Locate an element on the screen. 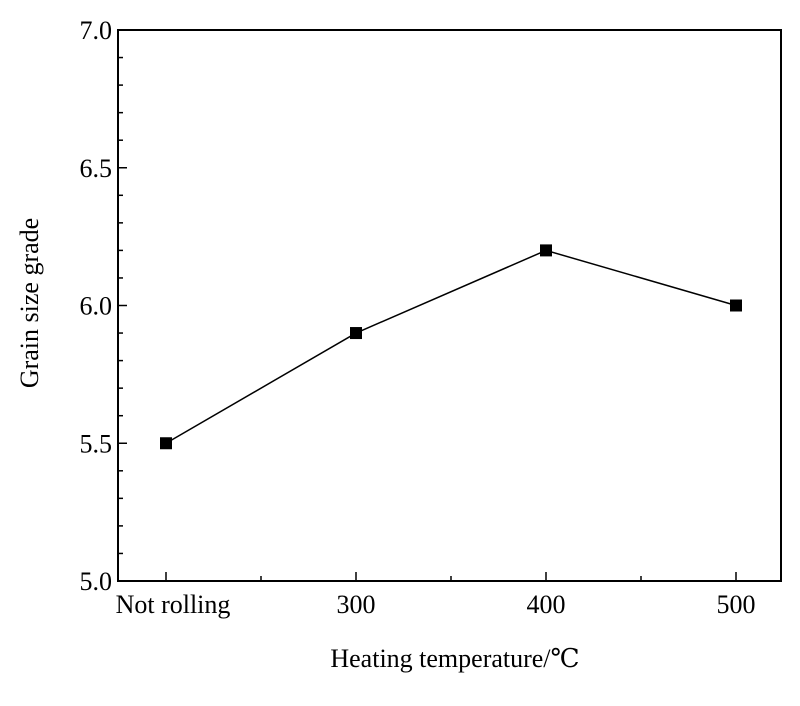 This screenshot has width=800, height=706. x-tick-label: 300 is located at coordinates (356, 604).